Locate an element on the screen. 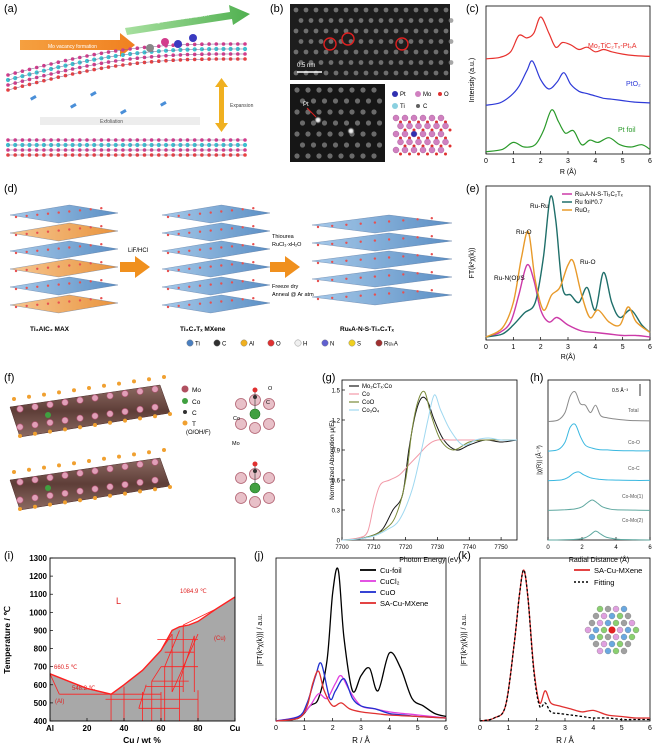  motif-co is located at coordinates (255, 414).